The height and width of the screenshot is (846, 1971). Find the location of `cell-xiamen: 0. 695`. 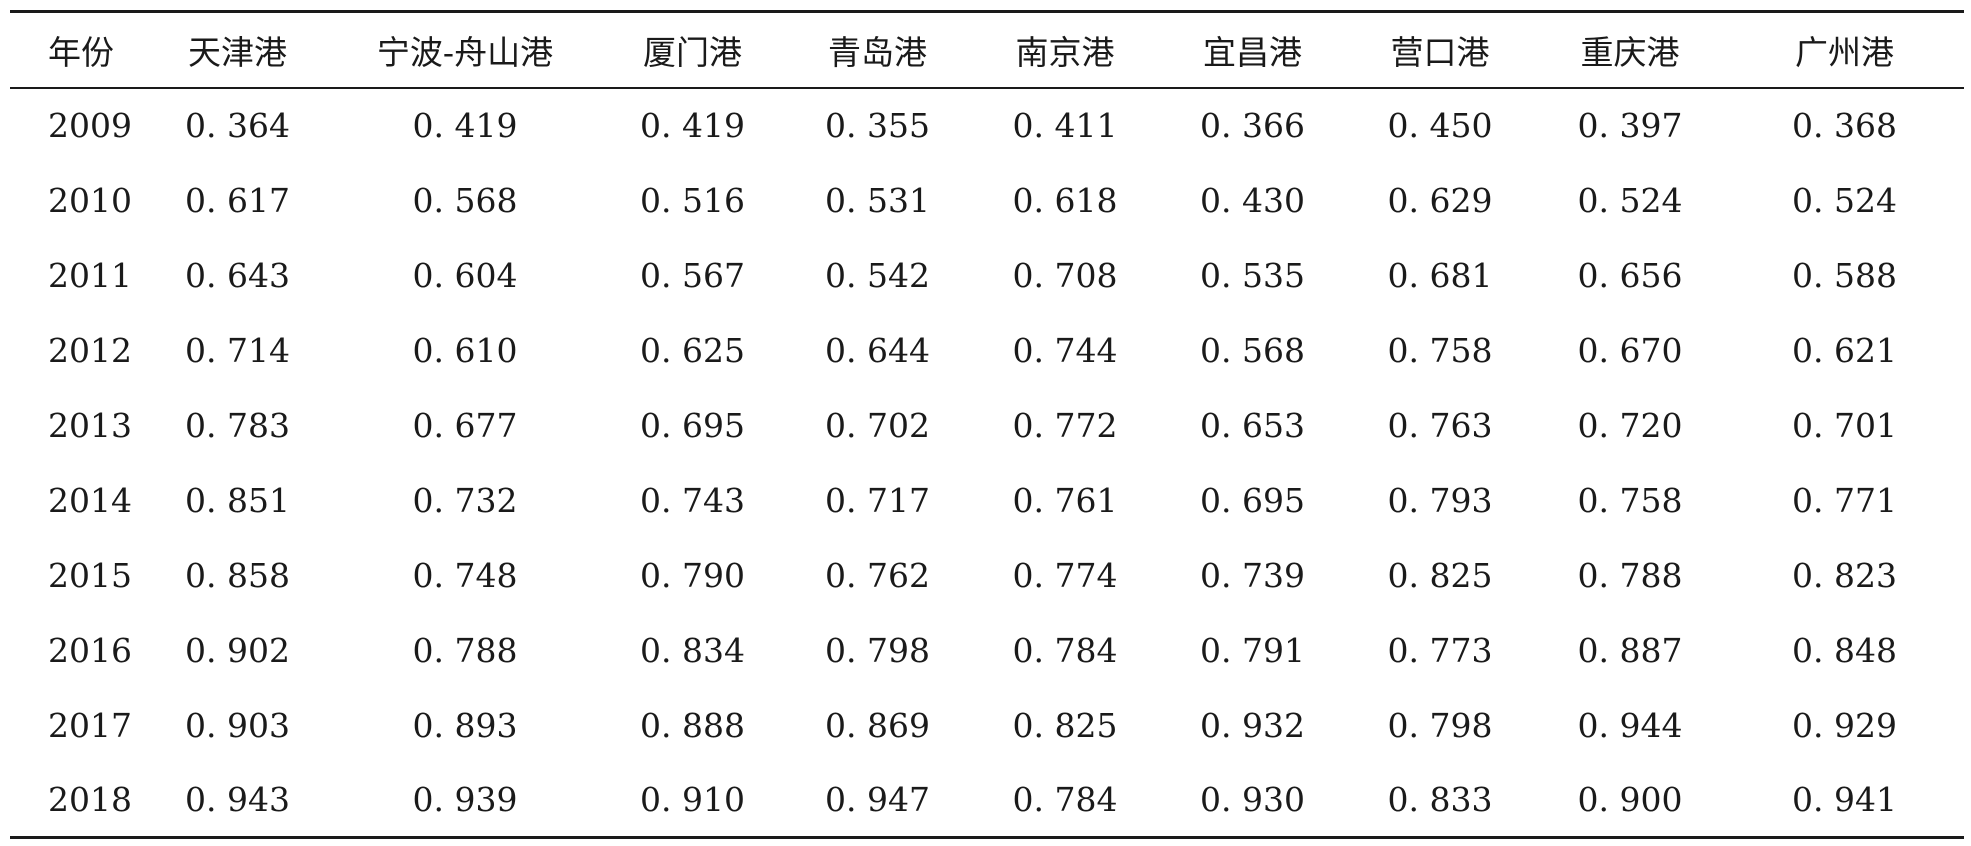

cell-xiamen: 0. 695 is located at coordinates (692, 425).